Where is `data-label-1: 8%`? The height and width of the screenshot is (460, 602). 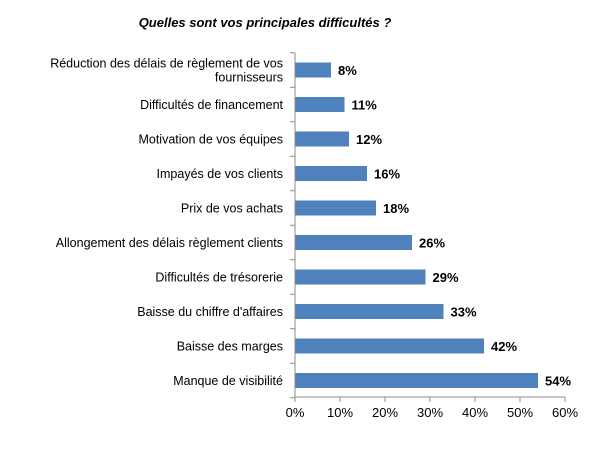
data-label-1: 8% is located at coordinates (347, 70).